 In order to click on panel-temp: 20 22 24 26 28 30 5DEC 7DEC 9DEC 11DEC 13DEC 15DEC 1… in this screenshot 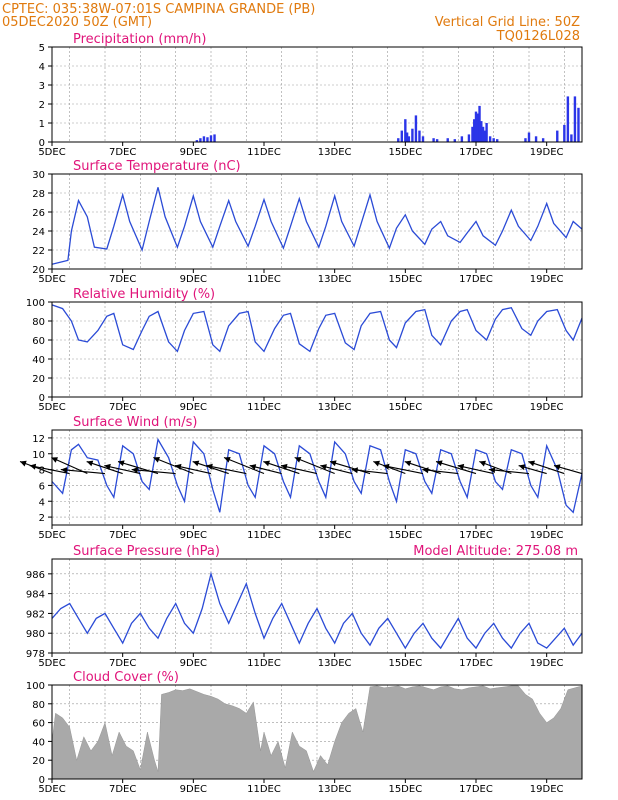, I will do `click(307, 222)`.